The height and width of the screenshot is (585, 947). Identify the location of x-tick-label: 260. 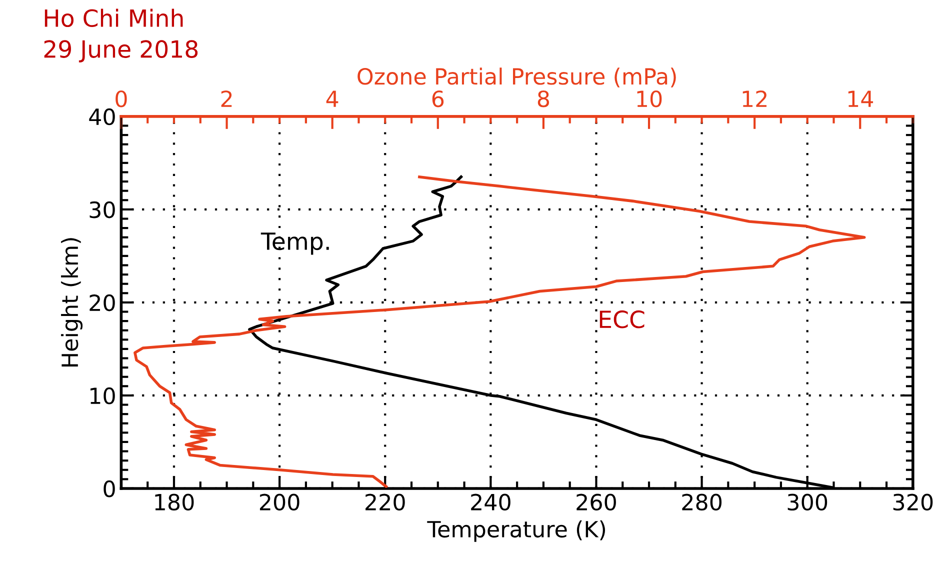
(596, 502).